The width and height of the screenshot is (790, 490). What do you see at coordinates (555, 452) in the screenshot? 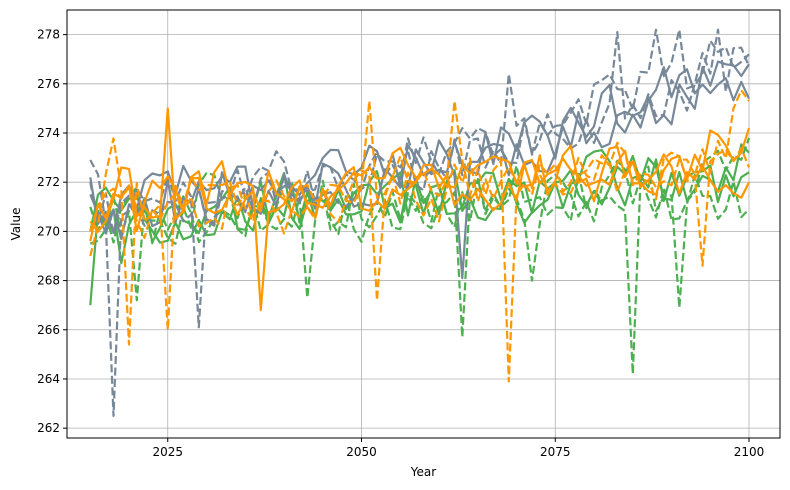
I see `x-tick-label: 2075` at bounding box center [555, 452].